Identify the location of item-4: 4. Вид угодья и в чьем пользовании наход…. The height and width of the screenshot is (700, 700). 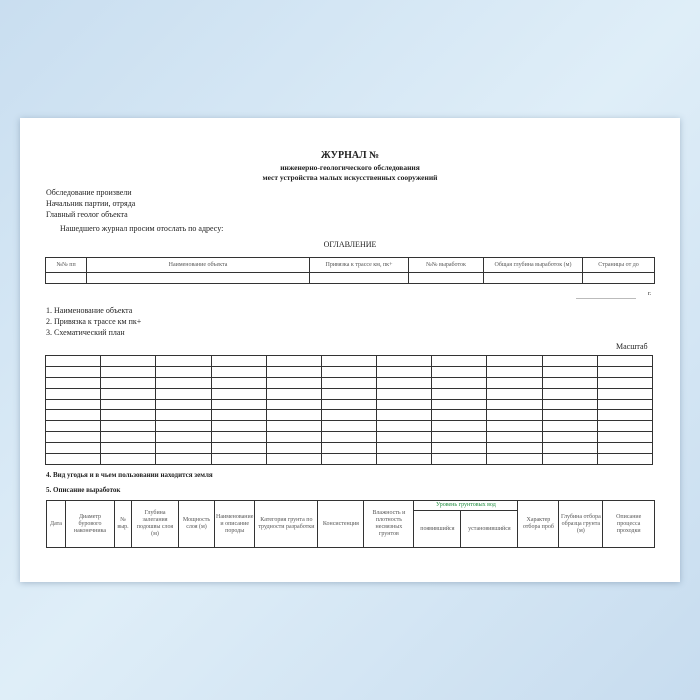
(129, 475).